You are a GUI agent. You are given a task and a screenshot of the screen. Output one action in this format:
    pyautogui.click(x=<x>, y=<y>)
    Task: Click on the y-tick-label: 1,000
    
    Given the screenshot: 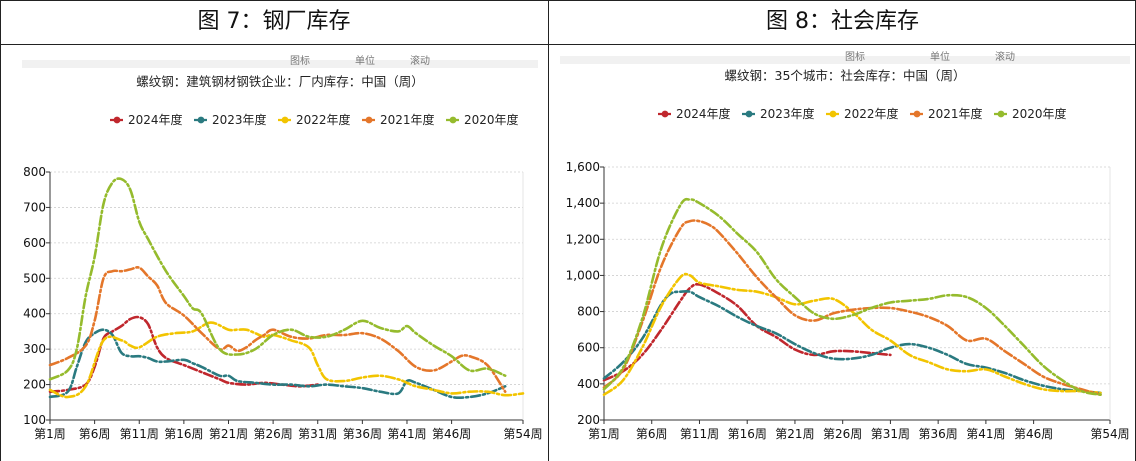 What is the action you would take?
    pyautogui.click(x=583, y=275)
    